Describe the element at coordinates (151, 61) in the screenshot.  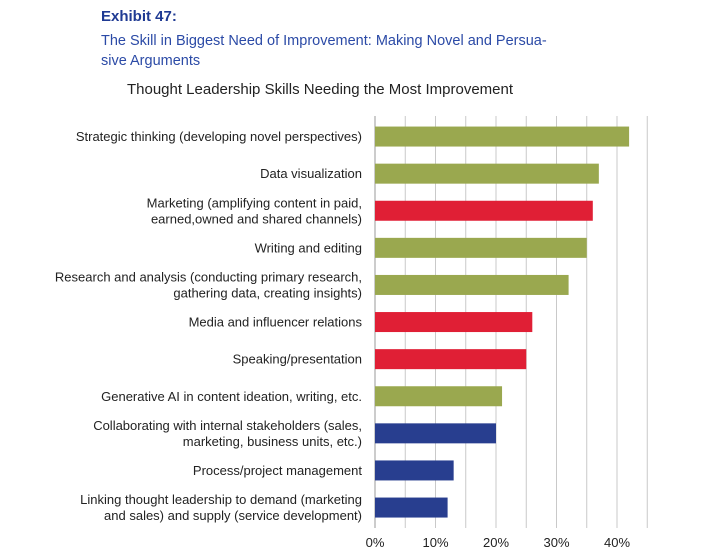
I see `subtitle-line-2: sive Arguments` at that location.